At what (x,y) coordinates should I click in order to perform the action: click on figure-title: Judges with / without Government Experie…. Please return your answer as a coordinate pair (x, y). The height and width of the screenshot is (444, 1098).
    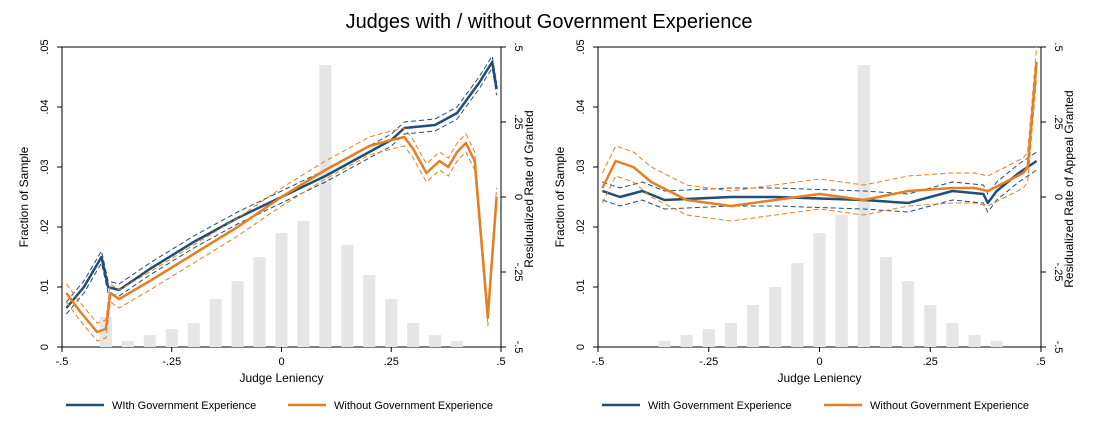
    Looking at the image, I should click on (549, 22).